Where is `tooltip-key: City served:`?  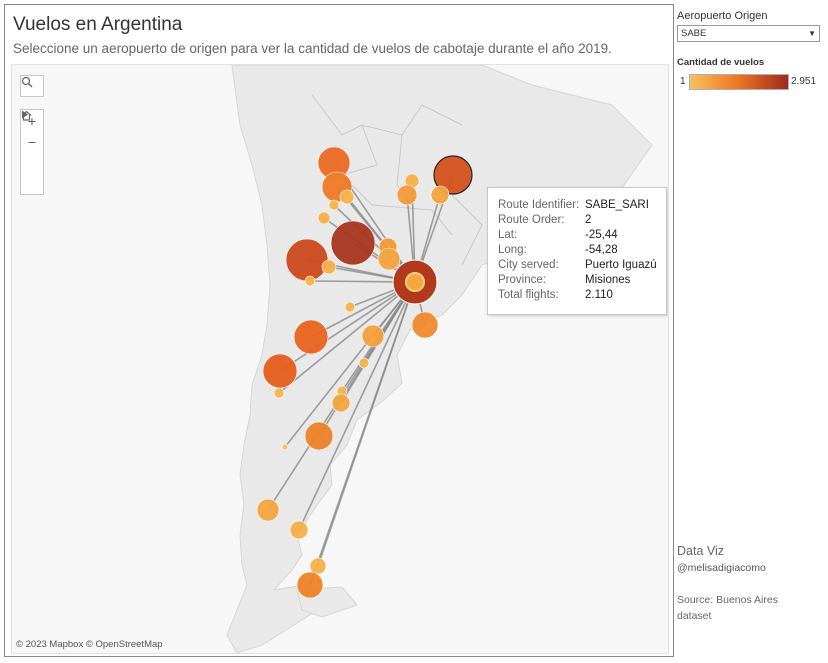
tooltip-key: City served: is located at coordinates (528, 265).